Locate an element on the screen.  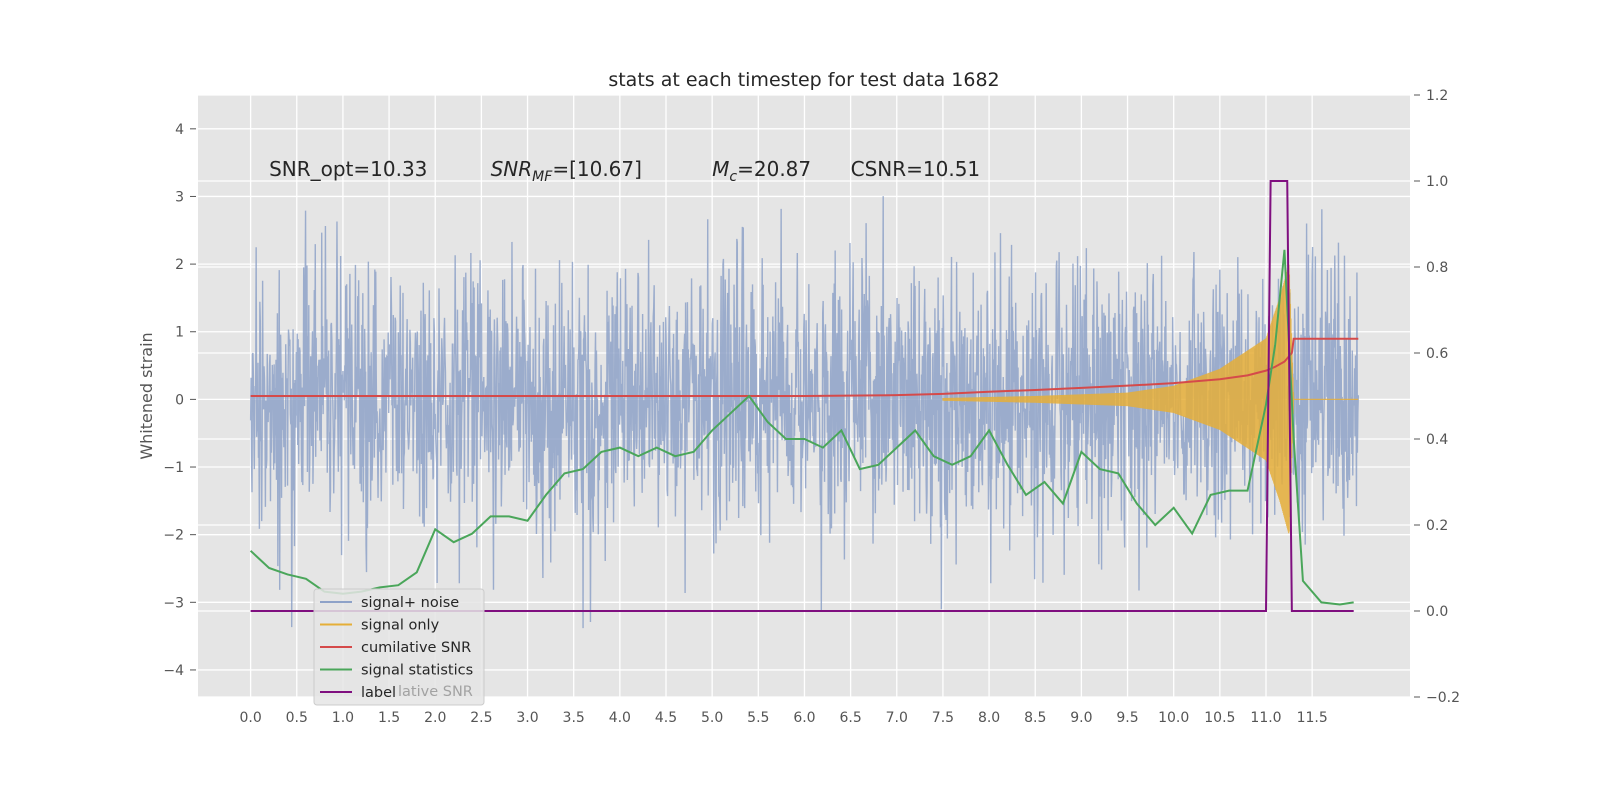
line-cumilative-snr is located at coordinates (804, 367).